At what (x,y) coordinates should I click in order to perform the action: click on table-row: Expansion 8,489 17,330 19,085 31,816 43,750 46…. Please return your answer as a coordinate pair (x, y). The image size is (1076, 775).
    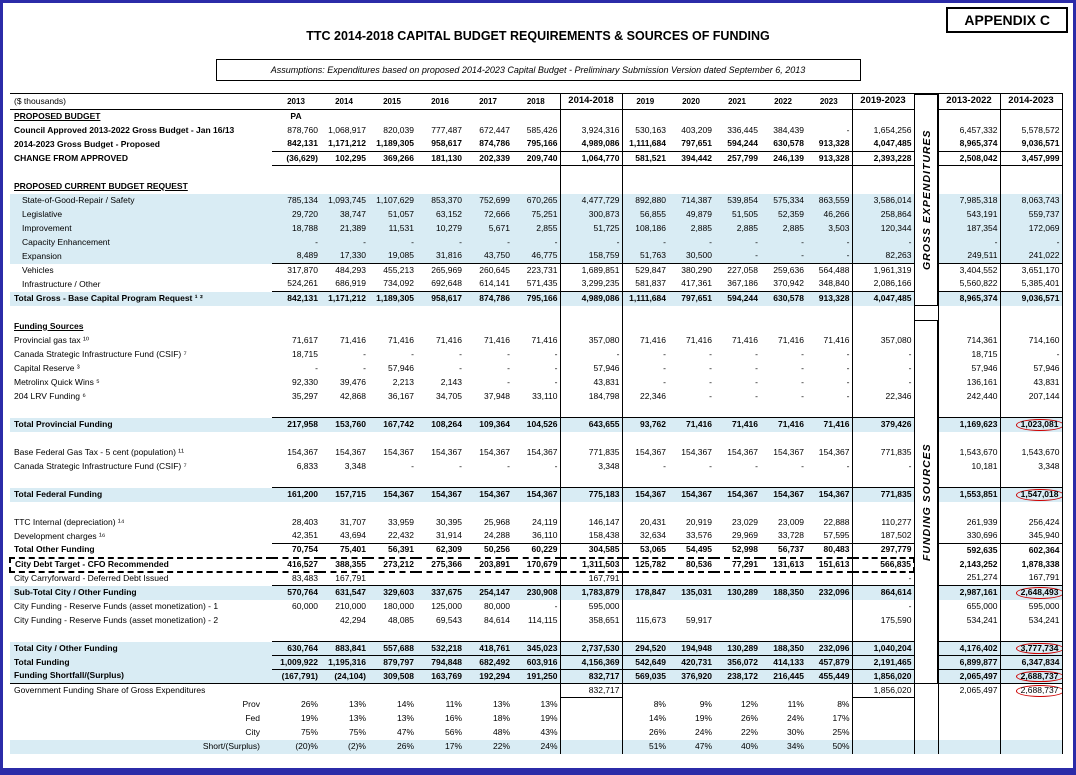
    Looking at the image, I should click on (536, 256).